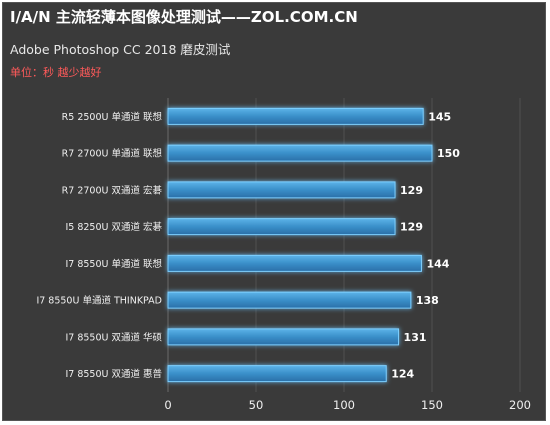 The width and height of the screenshot is (550, 425). Describe the element at coordinates (415, 337) in the screenshot. I see `value-label: 131` at that location.